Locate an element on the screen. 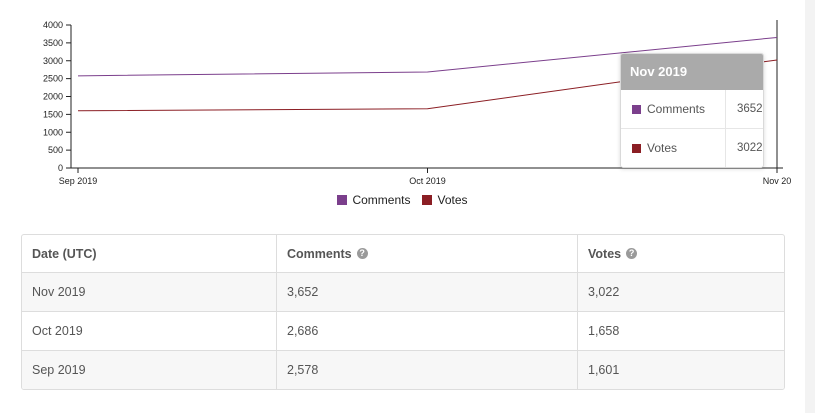 The width and height of the screenshot is (815, 413). x-tick-label: Nov 20 is located at coordinates (777, 181).